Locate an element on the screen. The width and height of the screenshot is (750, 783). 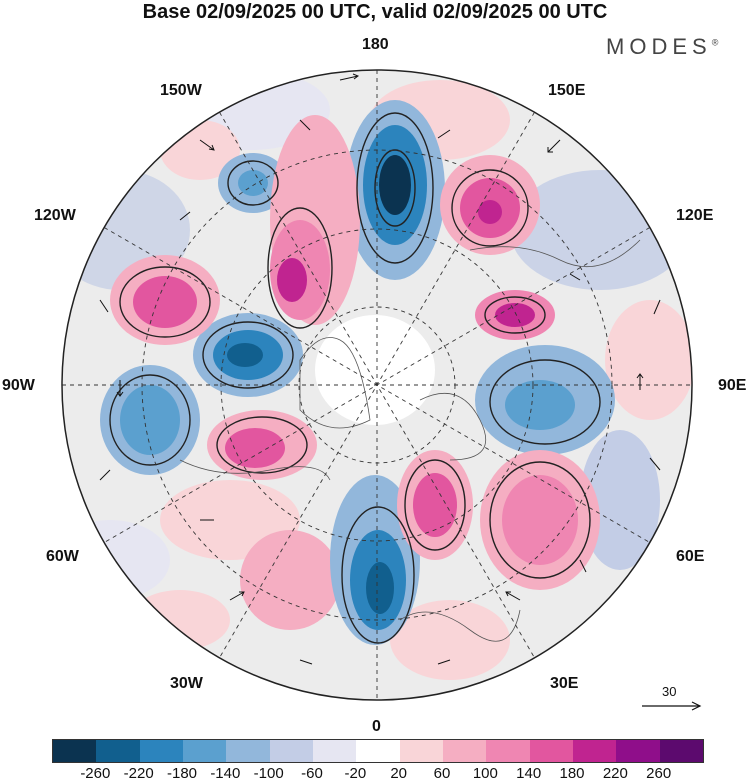
vector-reference-arrow is located at coordinates (672, 706).